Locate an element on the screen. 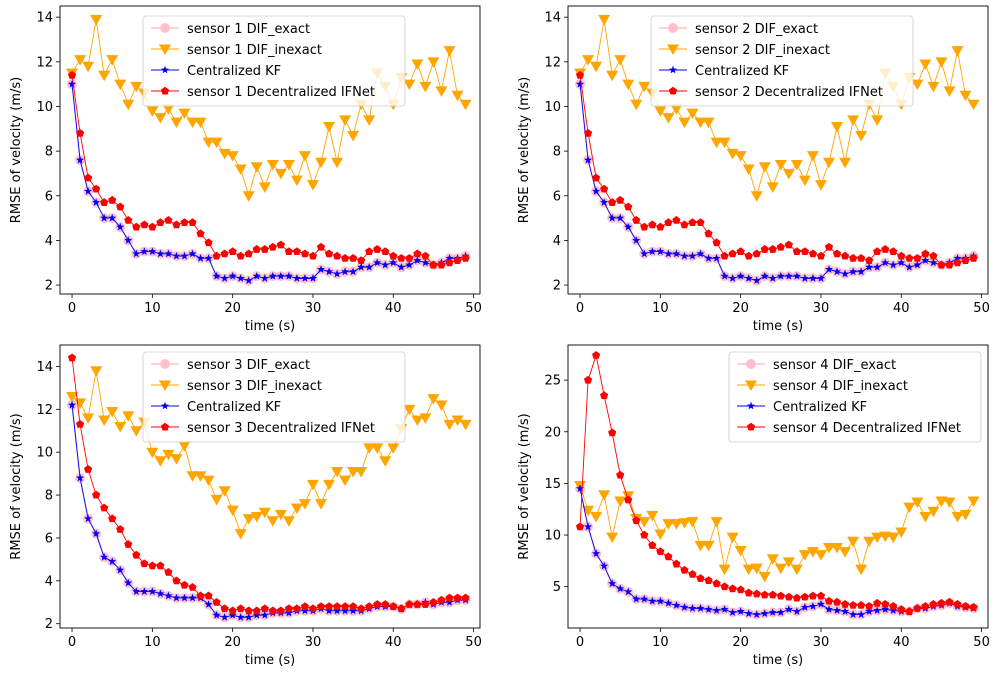 This screenshot has height=679, width=997. legend-marker-inexact is located at coordinates (165, 385).